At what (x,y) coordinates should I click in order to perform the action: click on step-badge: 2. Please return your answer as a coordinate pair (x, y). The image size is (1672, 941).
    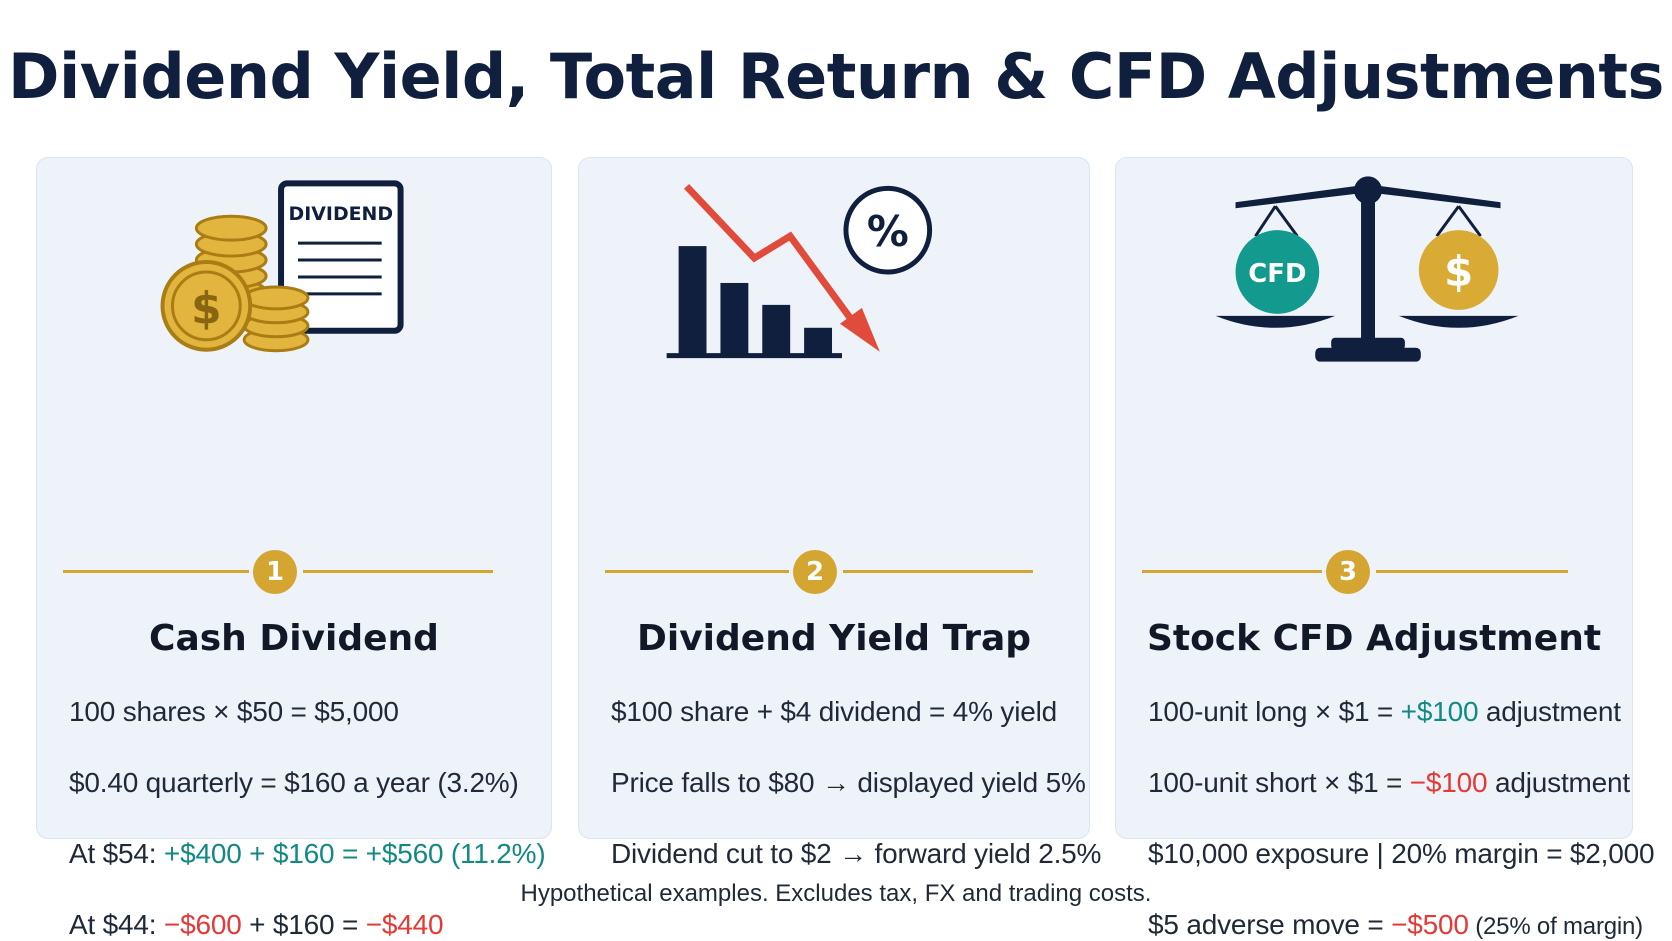
    Looking at the image, I should click on (815, 572).